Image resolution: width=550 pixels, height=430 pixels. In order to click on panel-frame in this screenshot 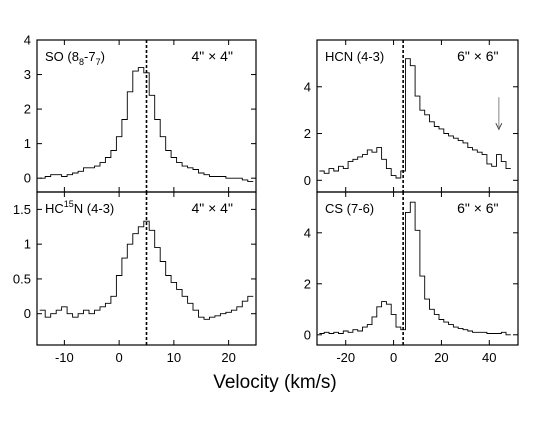, I will do `click(417, 268)`.